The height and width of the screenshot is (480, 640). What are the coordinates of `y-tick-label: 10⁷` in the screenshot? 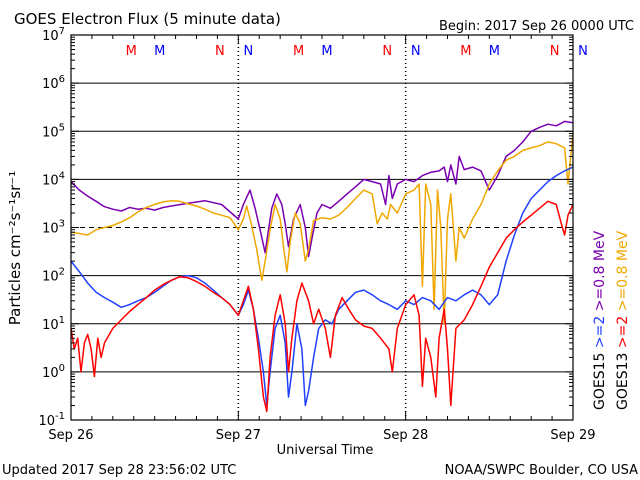 It's located at (53, 35).